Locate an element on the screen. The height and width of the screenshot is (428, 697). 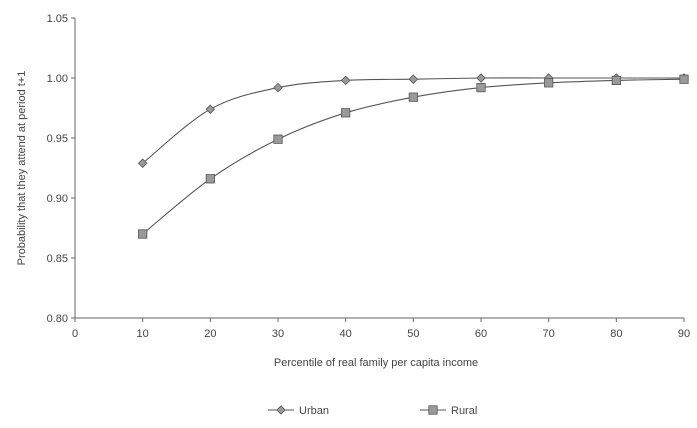
y-tick-label: 0.90 is located at coordinates (57, 199).